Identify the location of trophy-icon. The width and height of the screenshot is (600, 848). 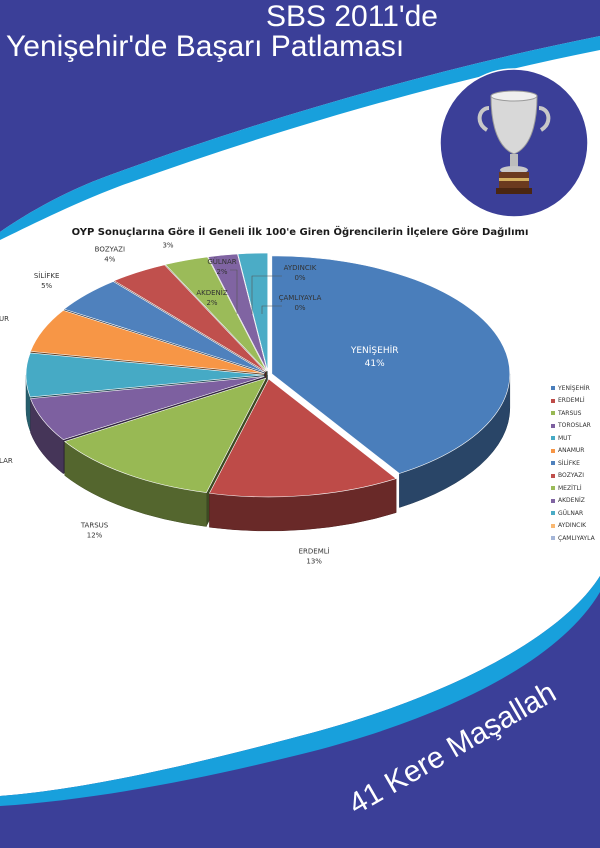
(514, 142).